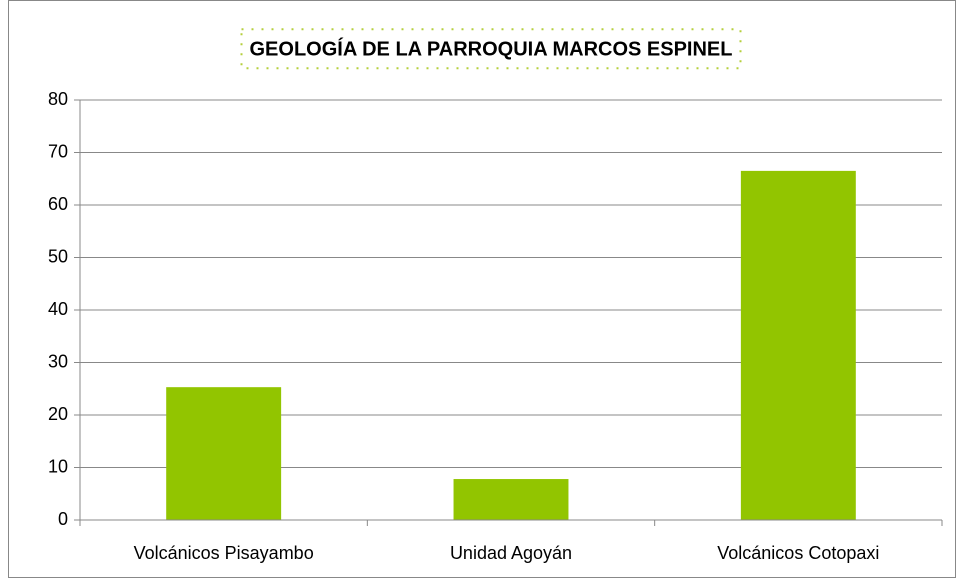 The height and width of the screenshot is (579, 957). What do you see at coordinates (58, 99) in the screenshot?
I see `y-tick-label: 80` at bounding box center [58, 99].